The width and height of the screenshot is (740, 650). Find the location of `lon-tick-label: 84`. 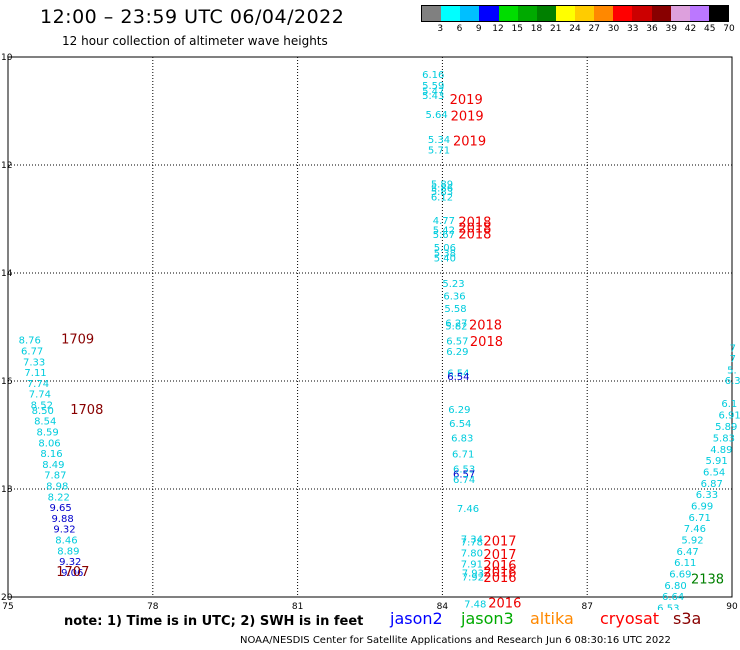

lon-tick-label: 84 is located at coordinates (443, 606).